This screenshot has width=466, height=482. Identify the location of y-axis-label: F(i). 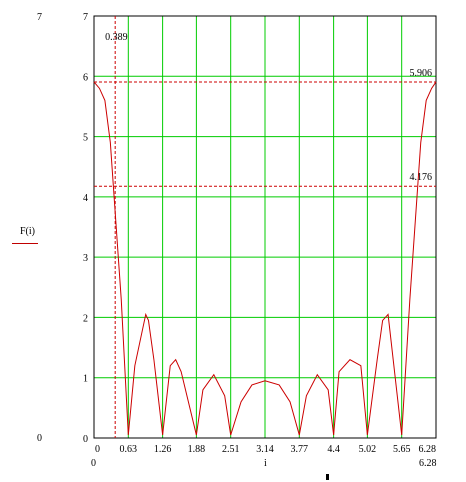
(27, 231).